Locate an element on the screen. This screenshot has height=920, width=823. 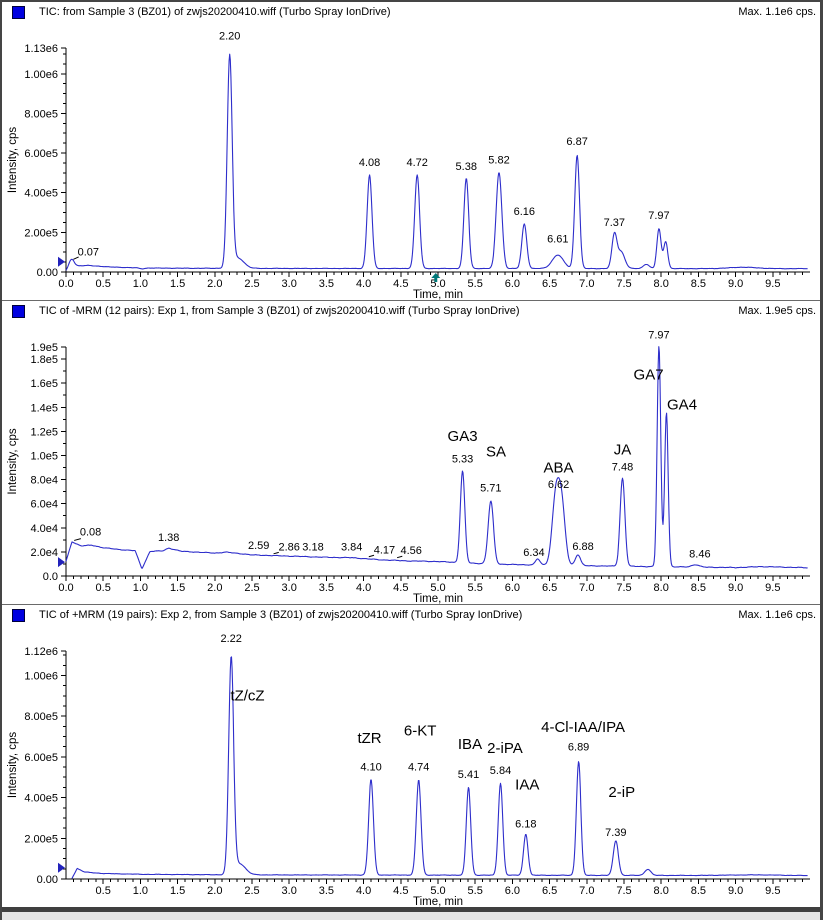
peak-time-label: 2.86 is located at coordinates (288, 548).